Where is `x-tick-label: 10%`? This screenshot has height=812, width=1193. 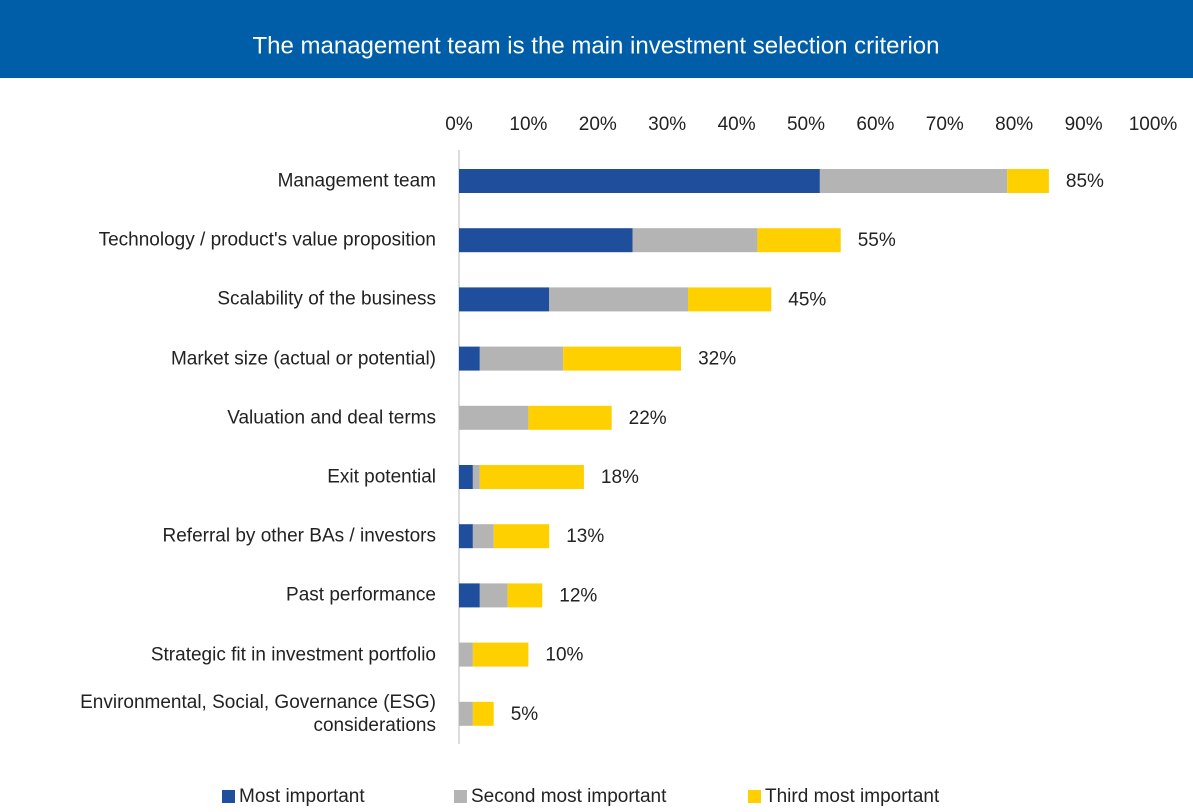
x-tick-label: 10% is located at coordinates (528, 124).